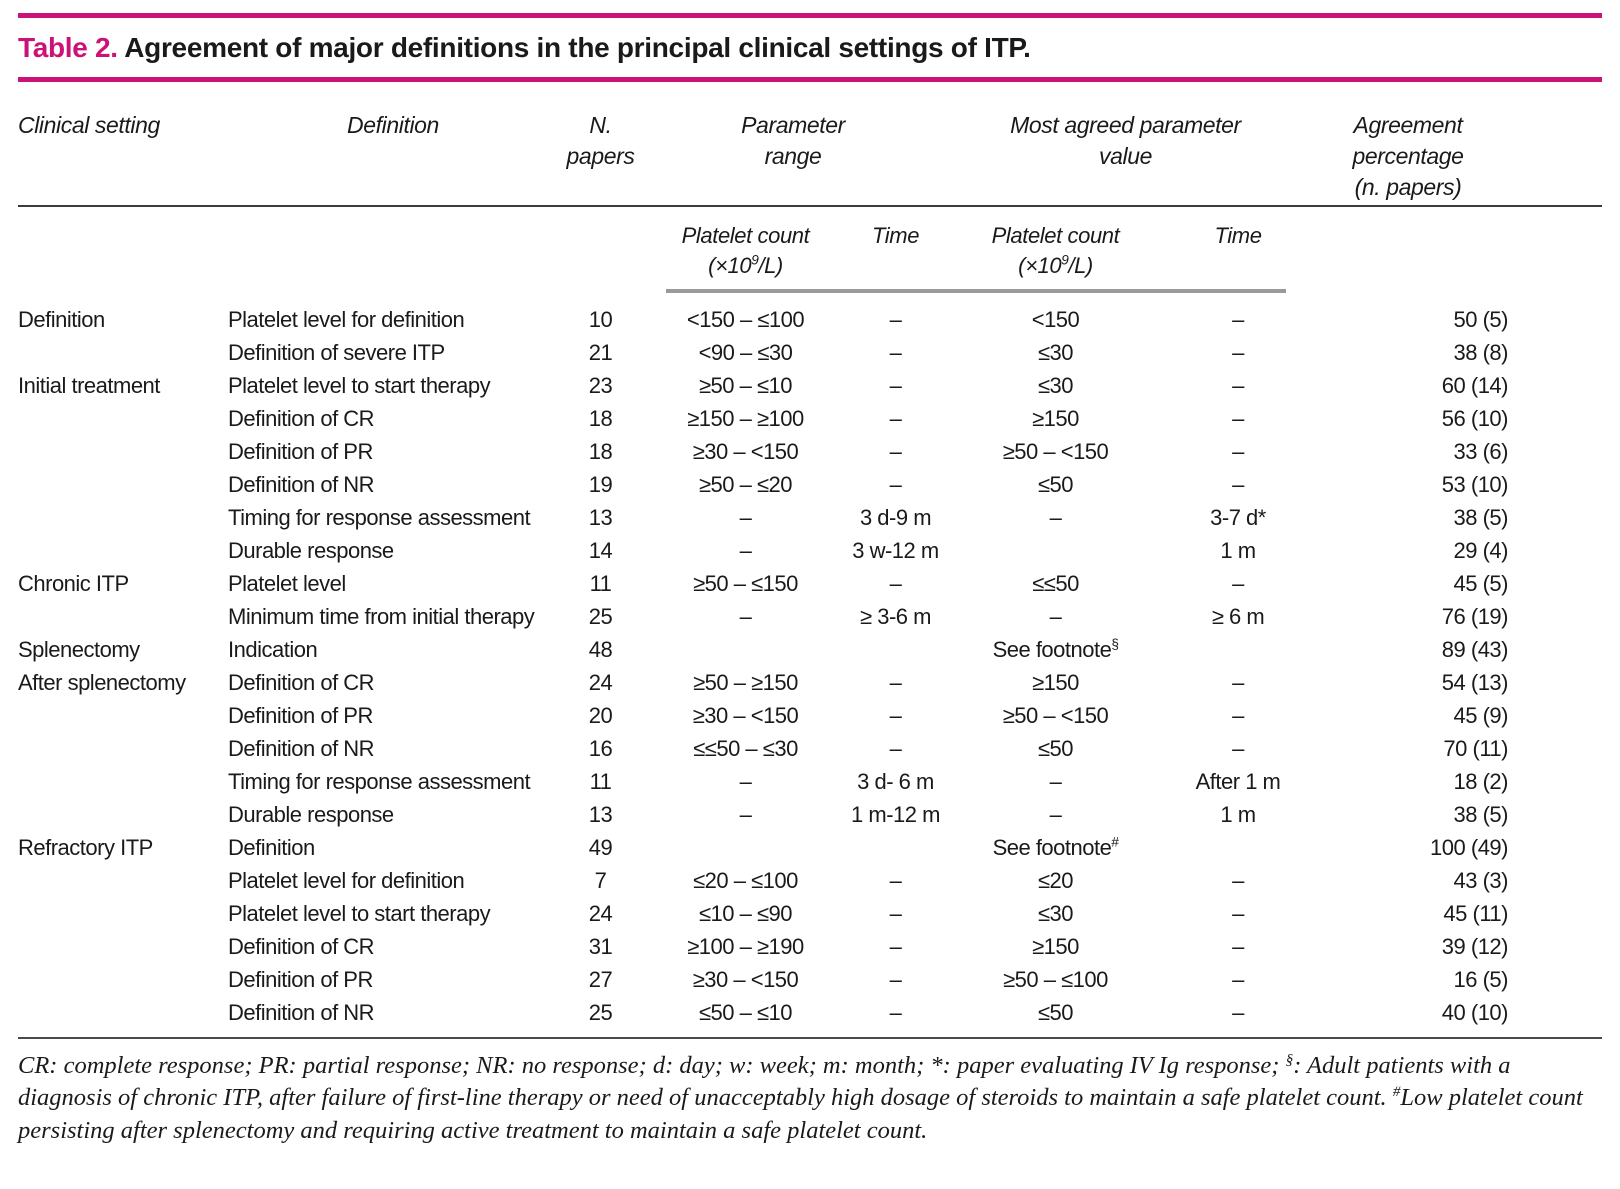 The image size is (1620, 1189). I want to click on cell-agreed-t: 3-7 d*, so click(1238, 517).